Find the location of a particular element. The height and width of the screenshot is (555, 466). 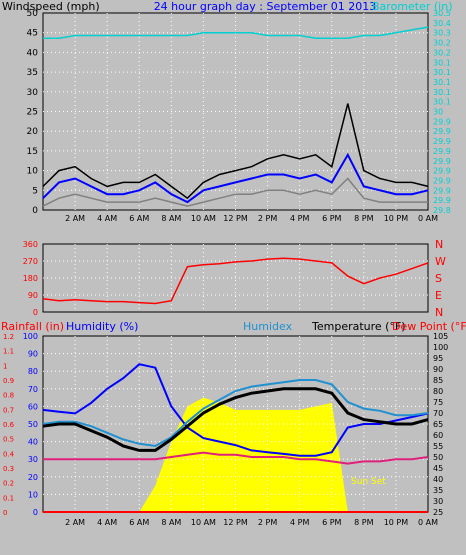

x-tick-label: 10 AM is located at coordinates (203, 218).